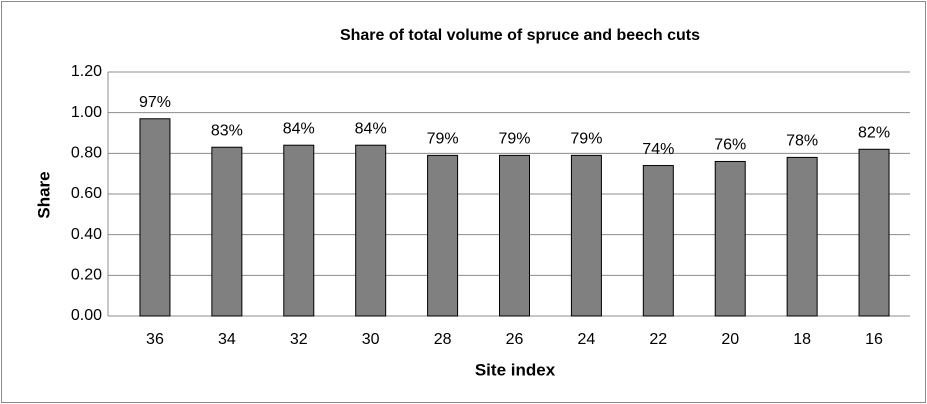  I want to click on y-tick-label: 1.20, so click(86, 71).